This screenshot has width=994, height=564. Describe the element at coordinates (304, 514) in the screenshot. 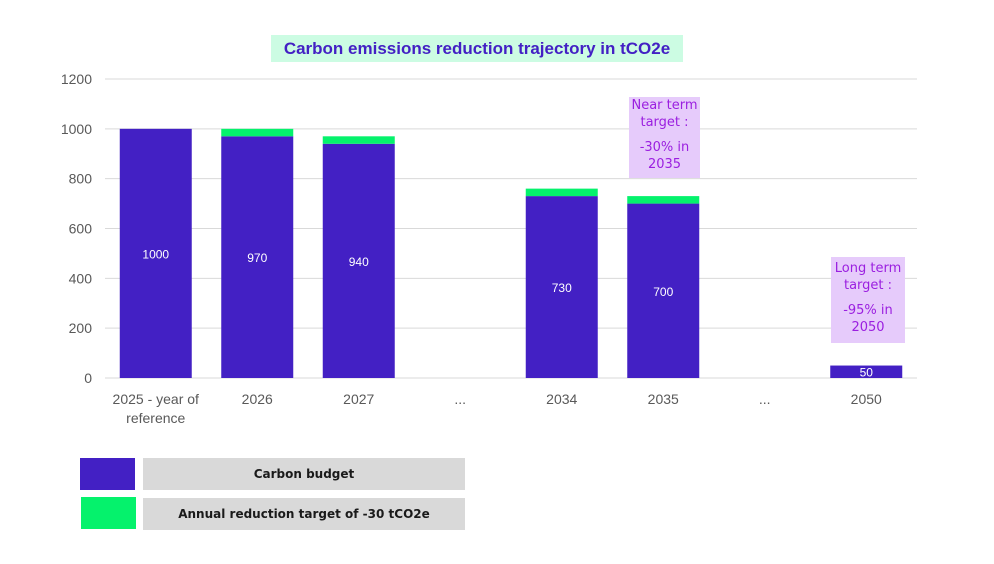

I see `legend-label-annual-reduction: Annual reduction target of -30 tCO2e` at that location.